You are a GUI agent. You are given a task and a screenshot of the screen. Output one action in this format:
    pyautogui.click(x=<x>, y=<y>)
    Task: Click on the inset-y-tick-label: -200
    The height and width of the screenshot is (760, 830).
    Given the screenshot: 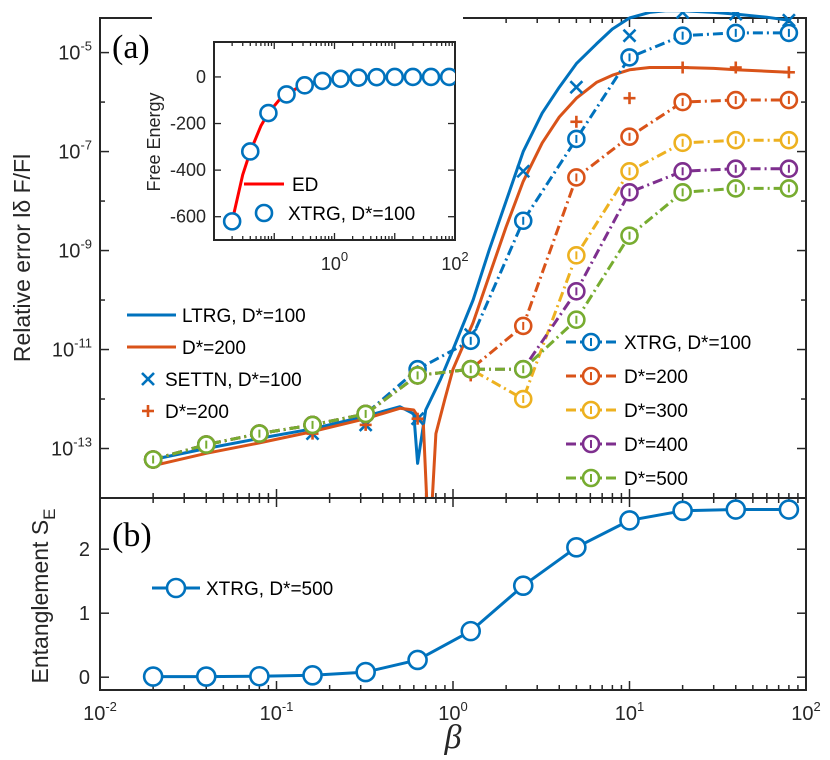 What is the action you would take?
    pyautogui.click(x=188, y=124)
    